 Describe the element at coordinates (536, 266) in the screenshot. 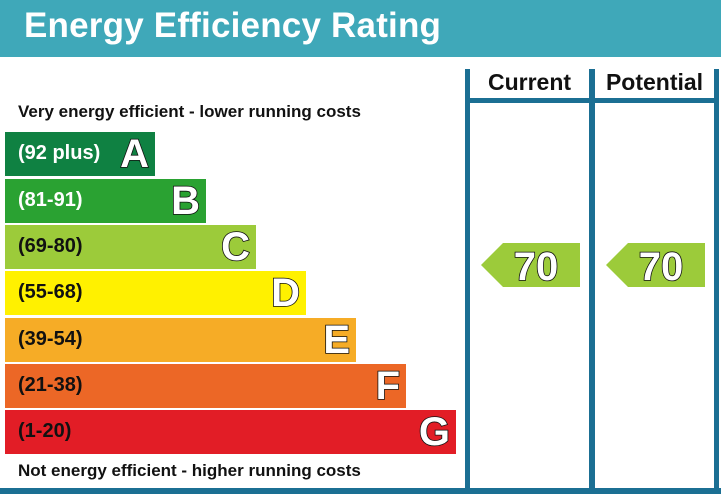

I see `current-rating-value: 70` at that location.